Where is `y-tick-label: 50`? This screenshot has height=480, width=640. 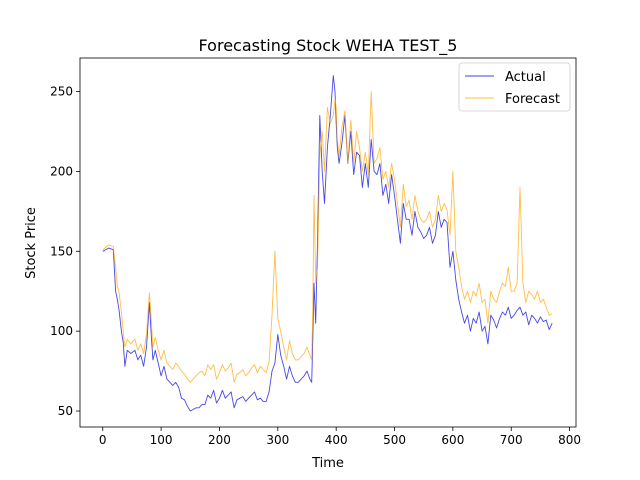 y-tick-label: 50 is located at coordinates (65, 411).